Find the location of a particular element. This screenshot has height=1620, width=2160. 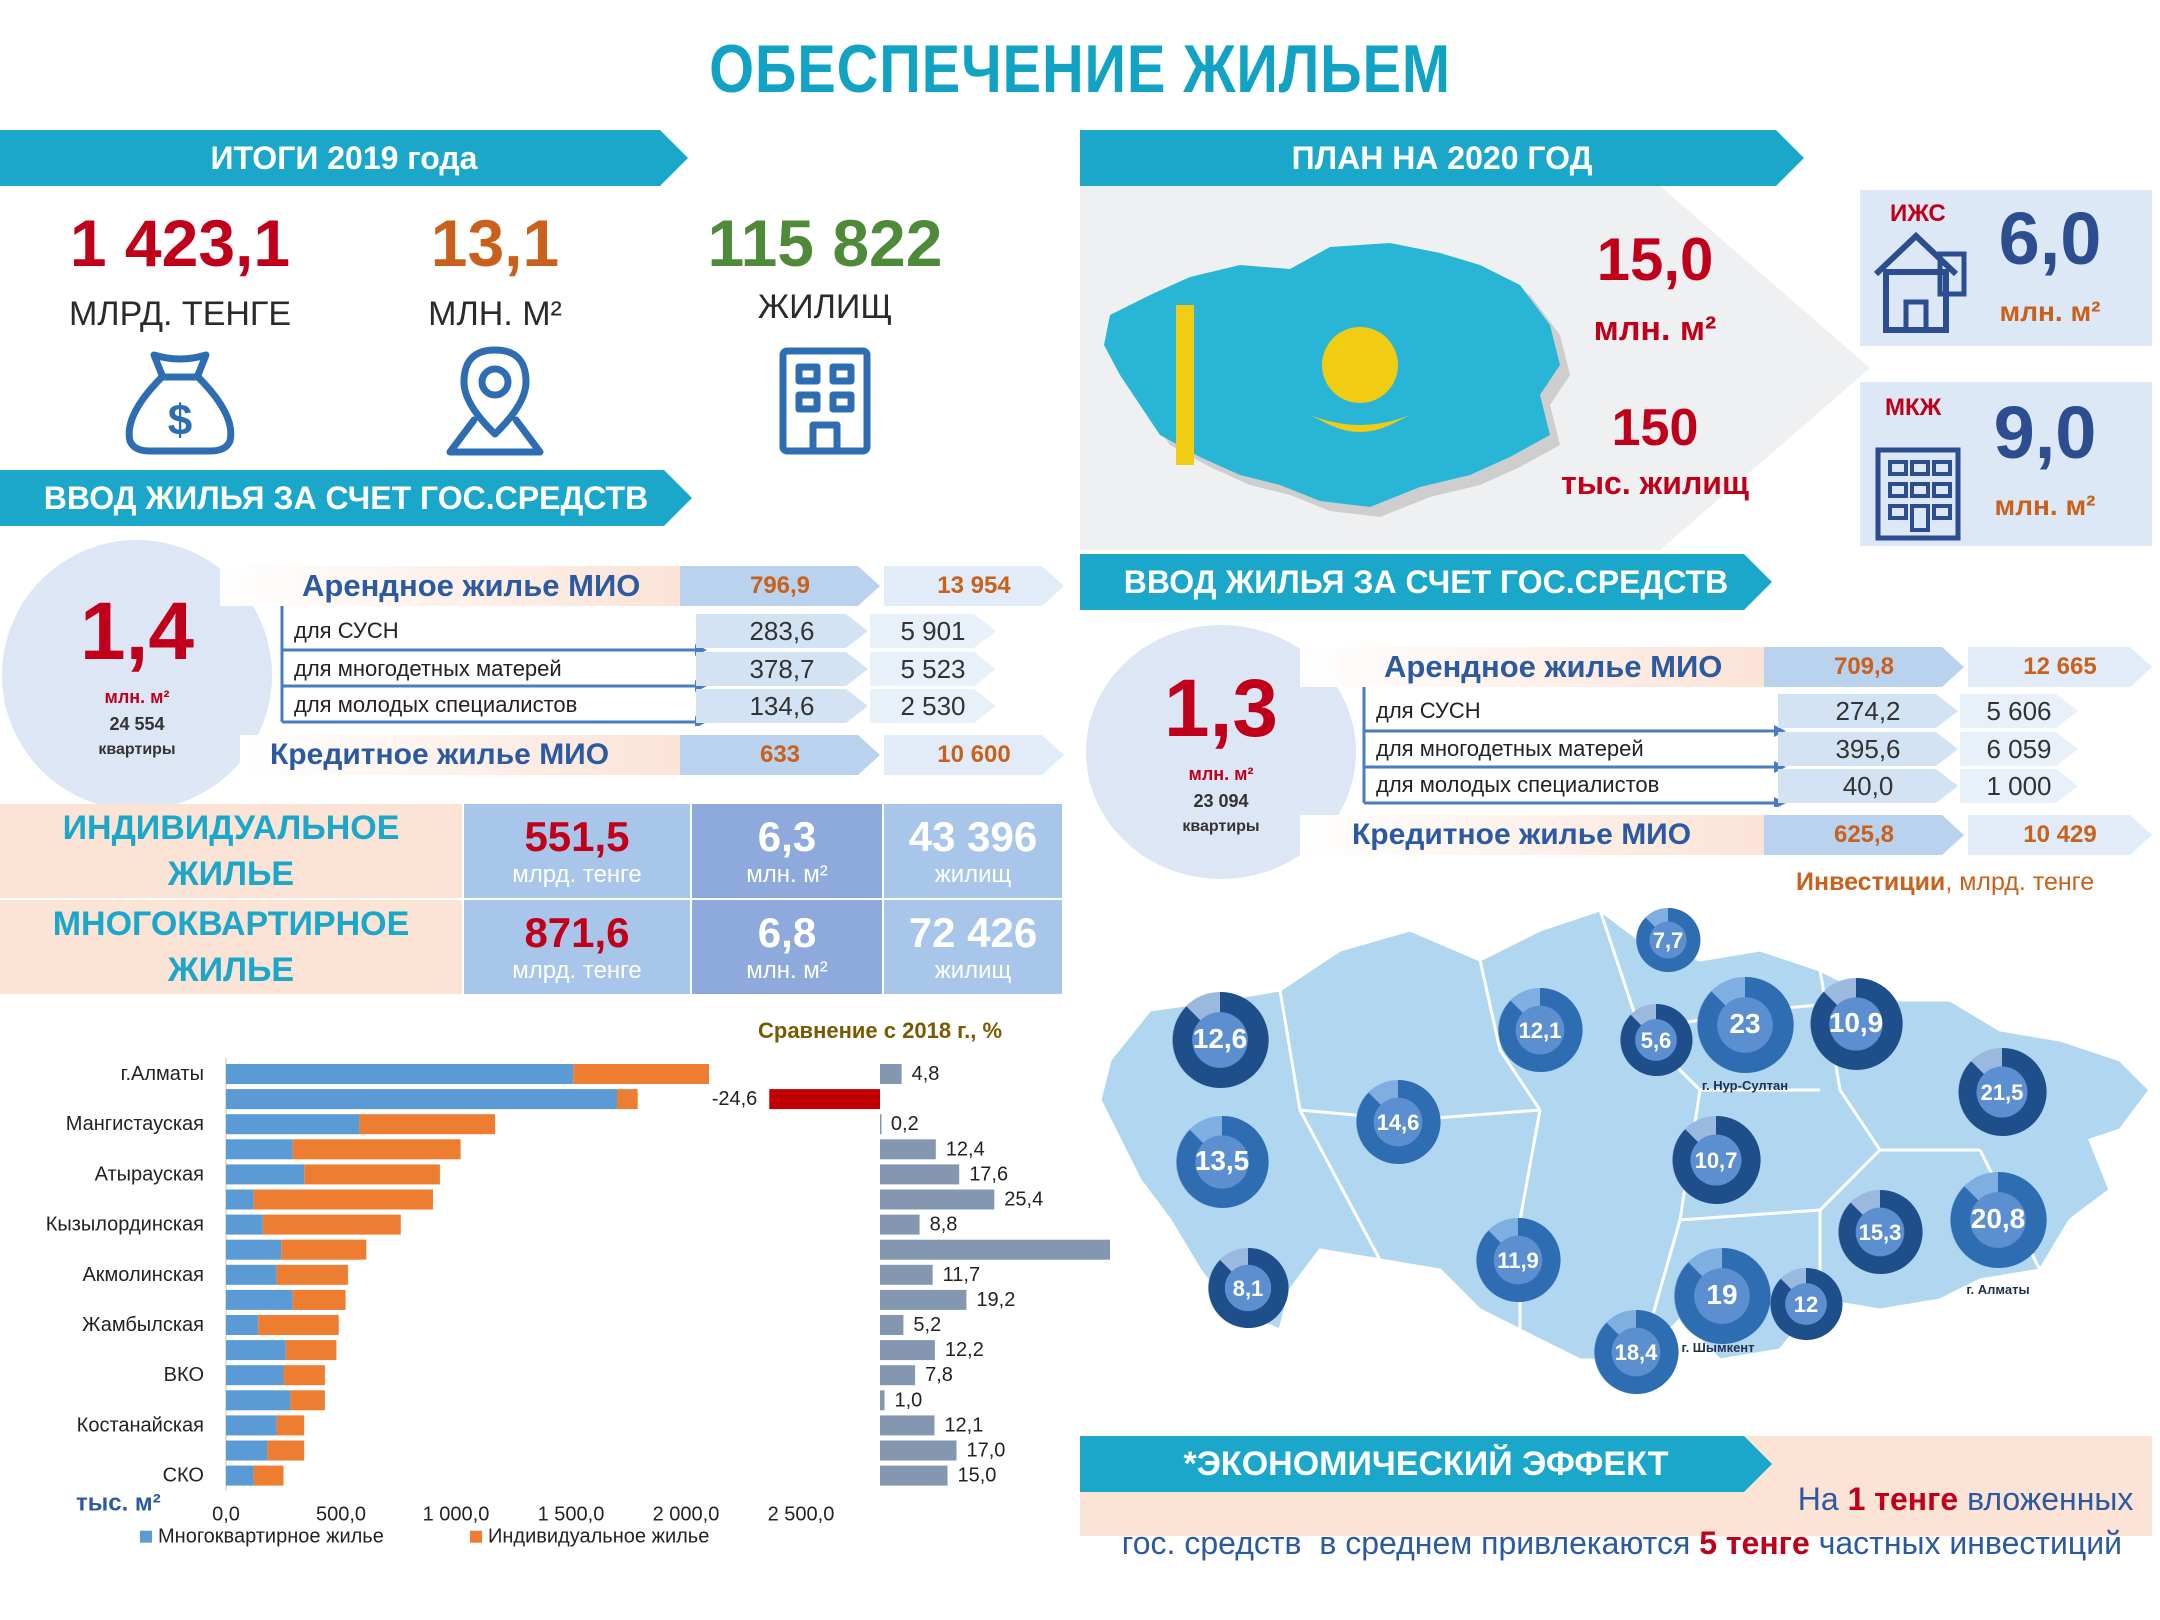

izhs-box is located at coordinates (2006, 268).